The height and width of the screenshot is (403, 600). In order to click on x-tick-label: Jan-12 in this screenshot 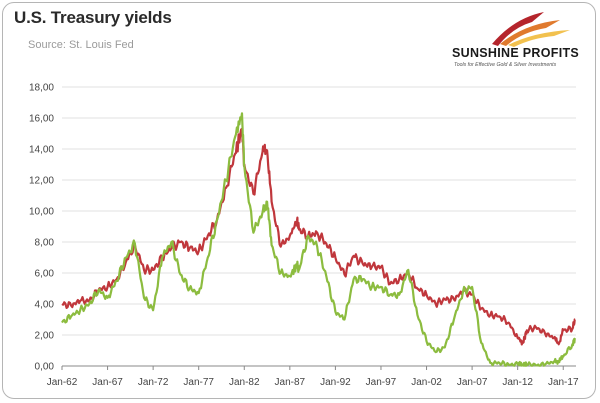, I will do `click(517, 382)`.